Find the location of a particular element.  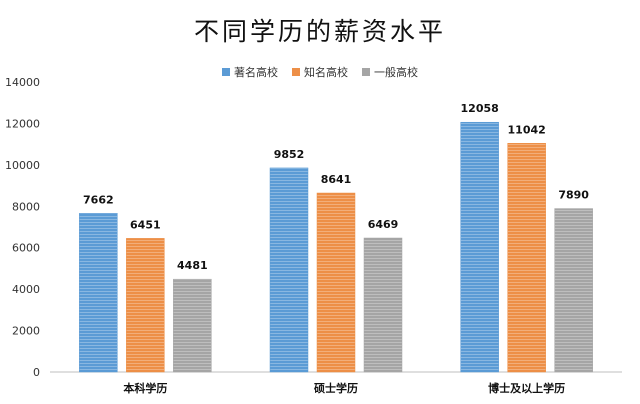

data-label-2-1: 11042 is located at coordinates (527, 129).